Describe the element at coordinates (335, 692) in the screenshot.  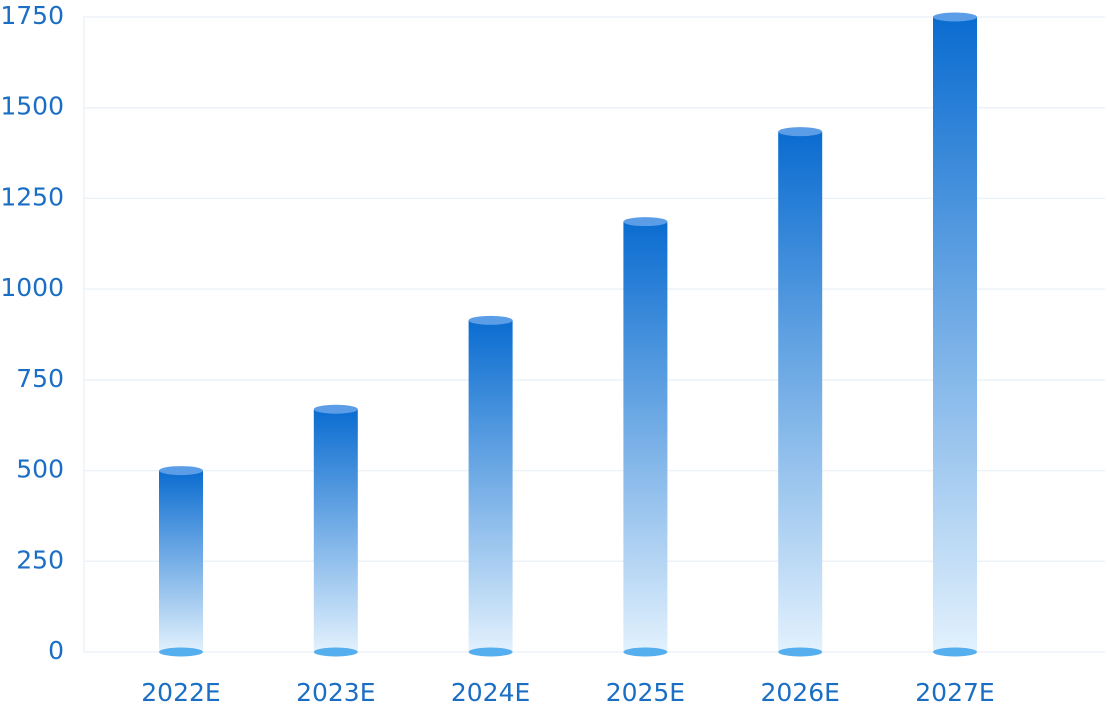
I see `x-tick-label: 2023E` at that location.